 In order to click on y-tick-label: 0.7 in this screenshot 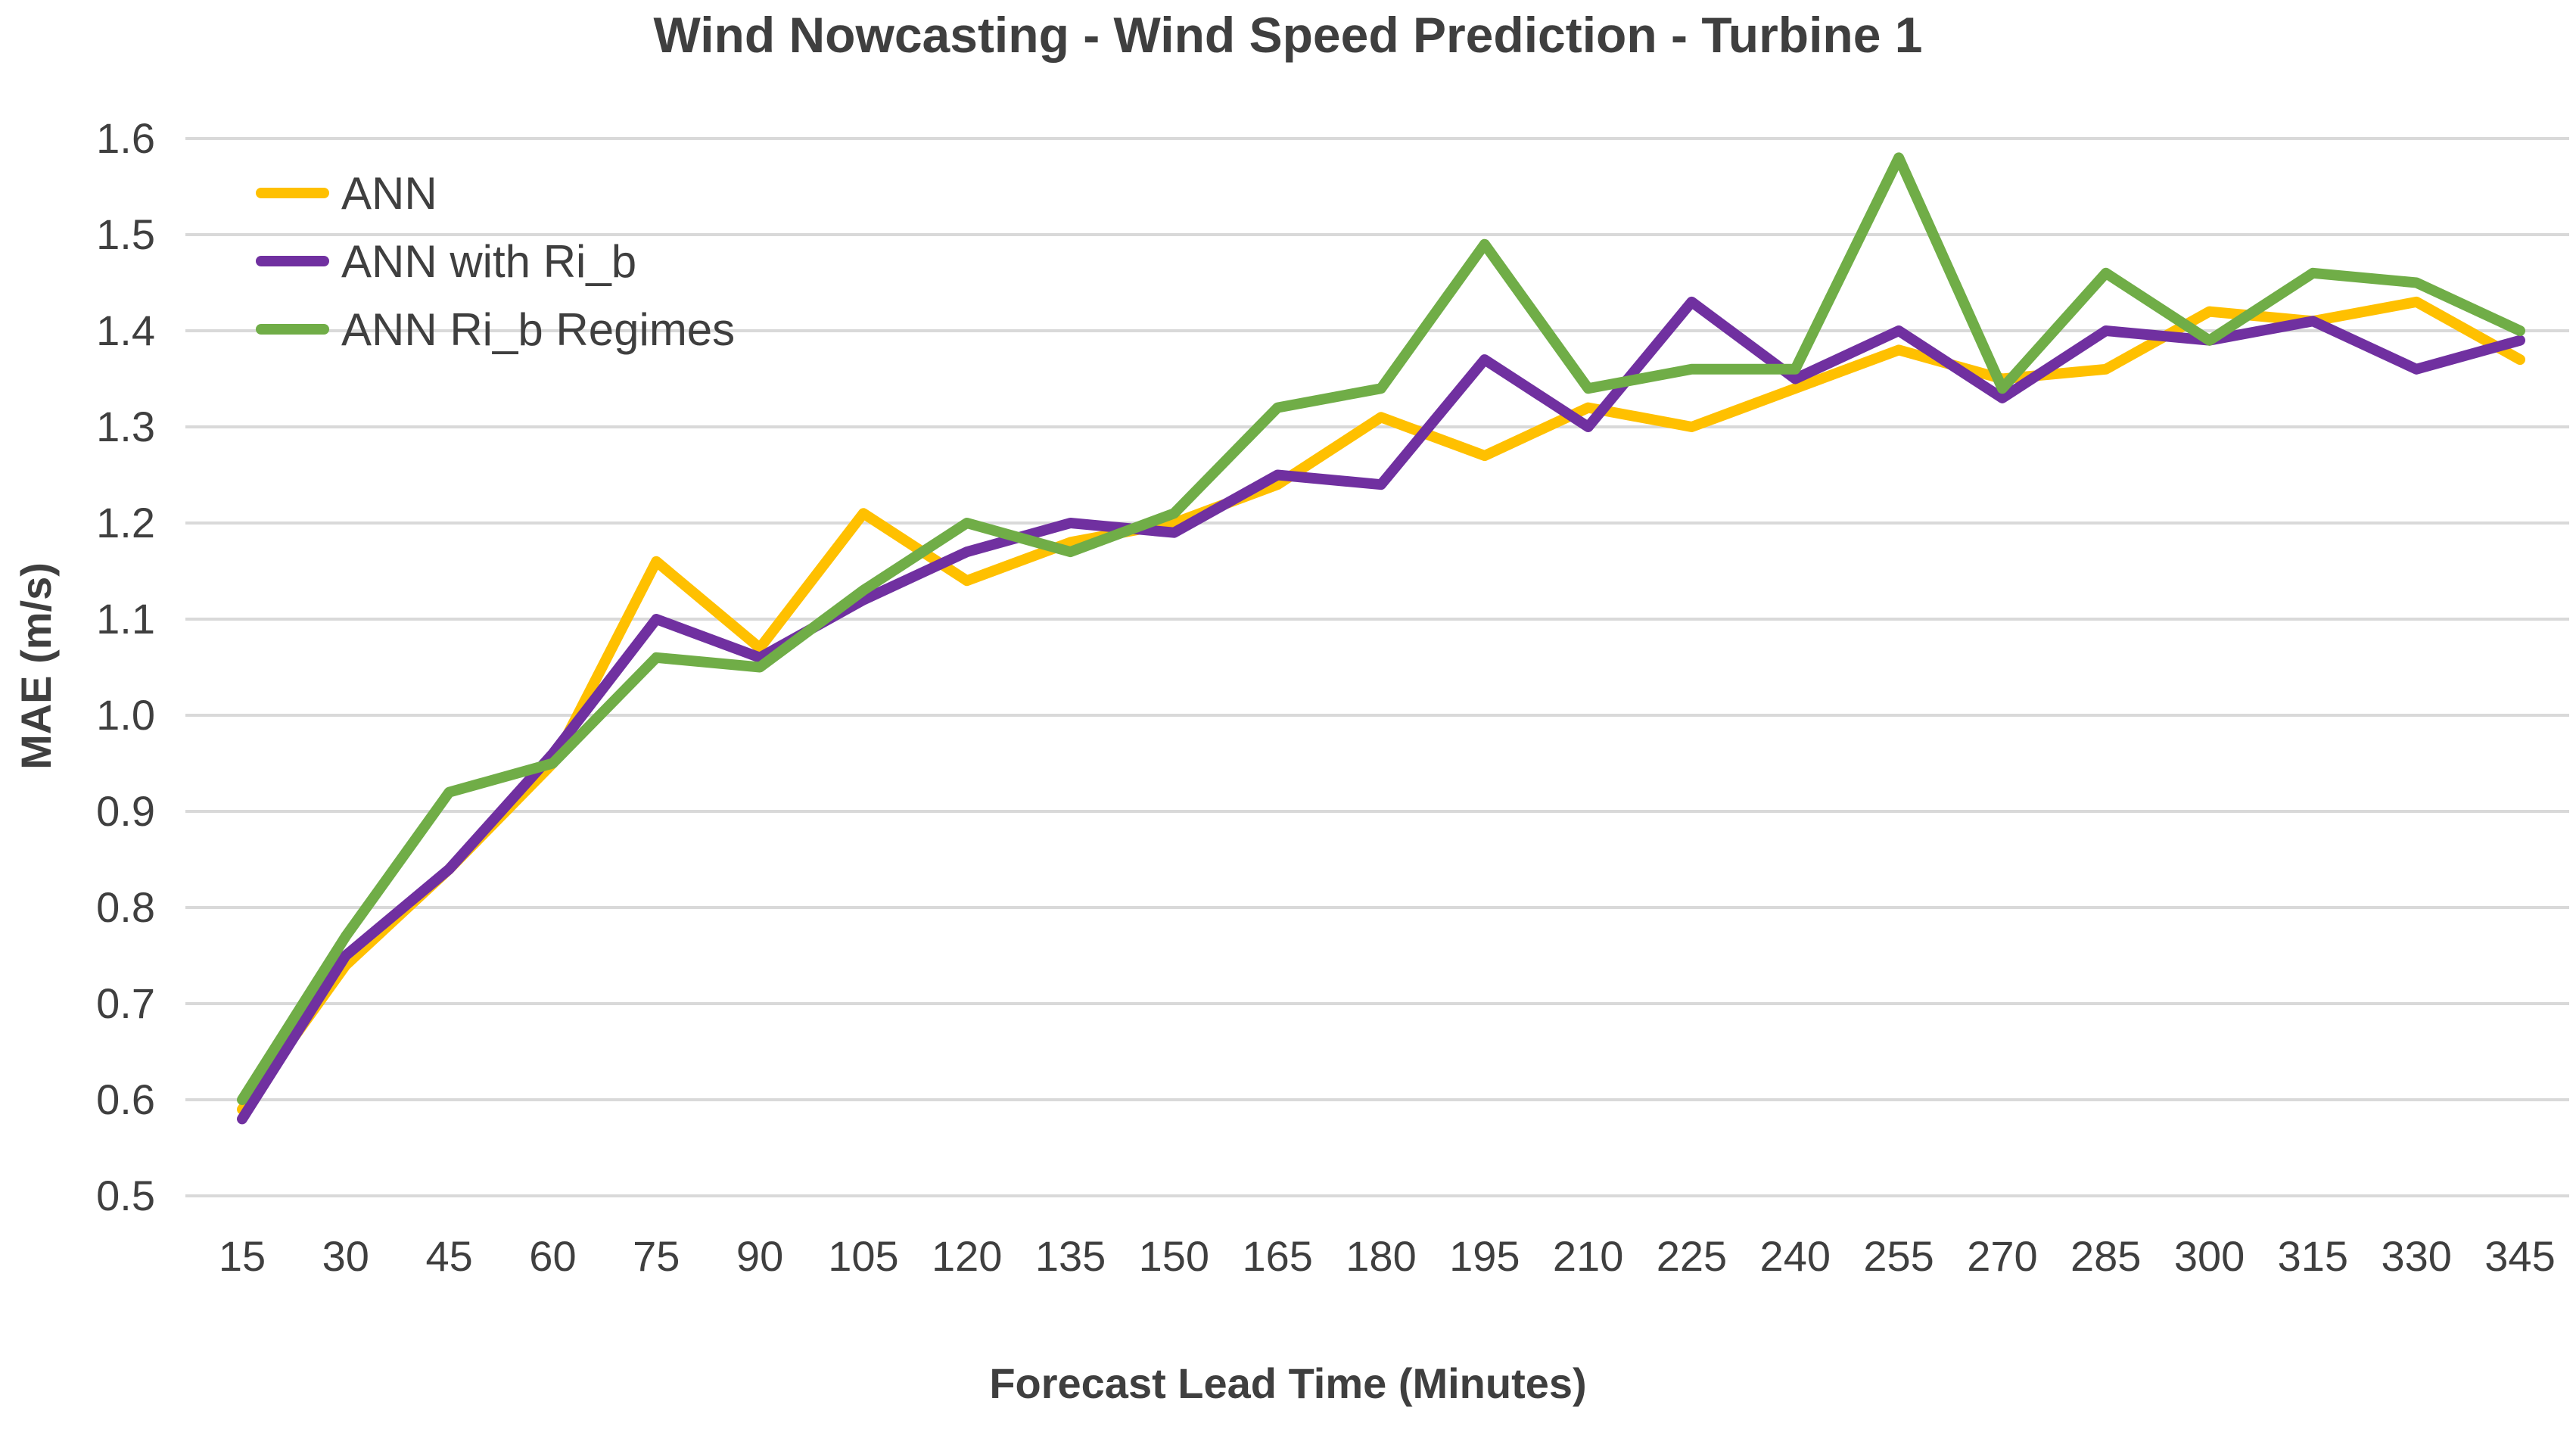, I will do `click(126, 1003)`.